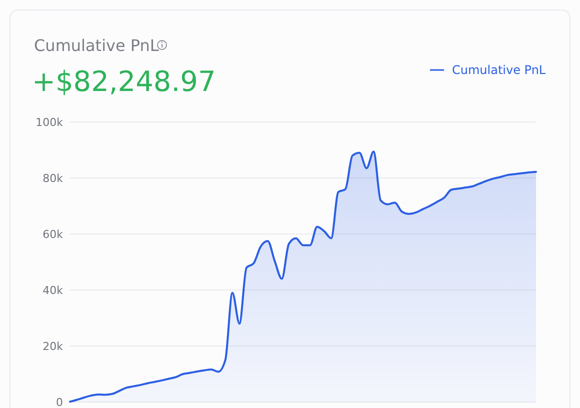  Describe the element at coordinates (50, 122) in the screenshot. I see `y-tick-label: 100k` at that location.